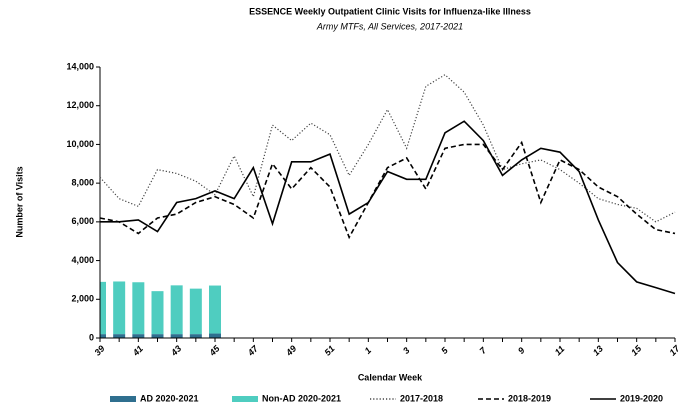 The height and width of the screenshot is (406, 688). I want to click on x-tick-label: 47, so click(253, 351).